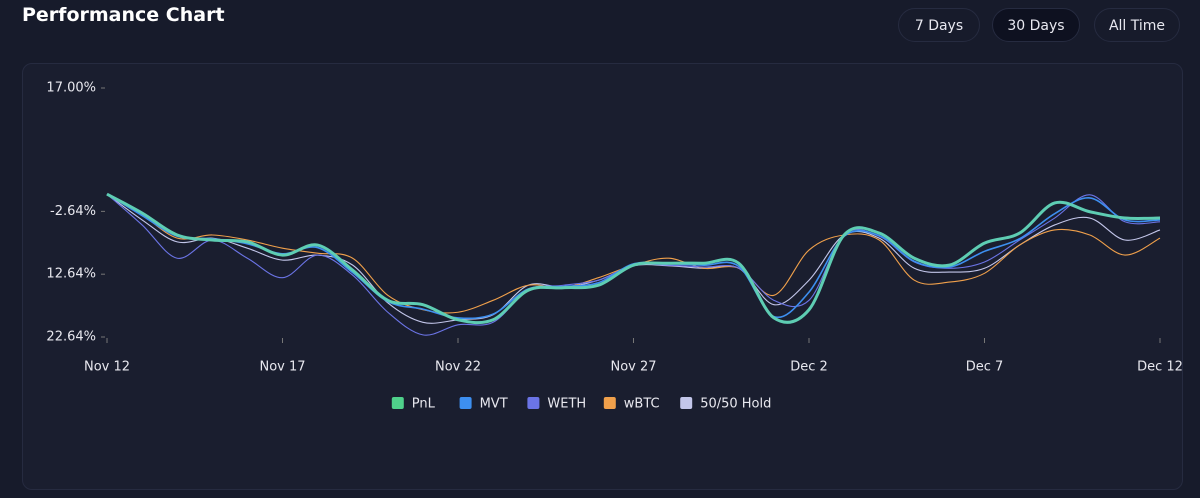  What do you see at coordinates (939, 25) in the screenshot?
I see `range-button: 7 Days` at bounding box center [939, 25].